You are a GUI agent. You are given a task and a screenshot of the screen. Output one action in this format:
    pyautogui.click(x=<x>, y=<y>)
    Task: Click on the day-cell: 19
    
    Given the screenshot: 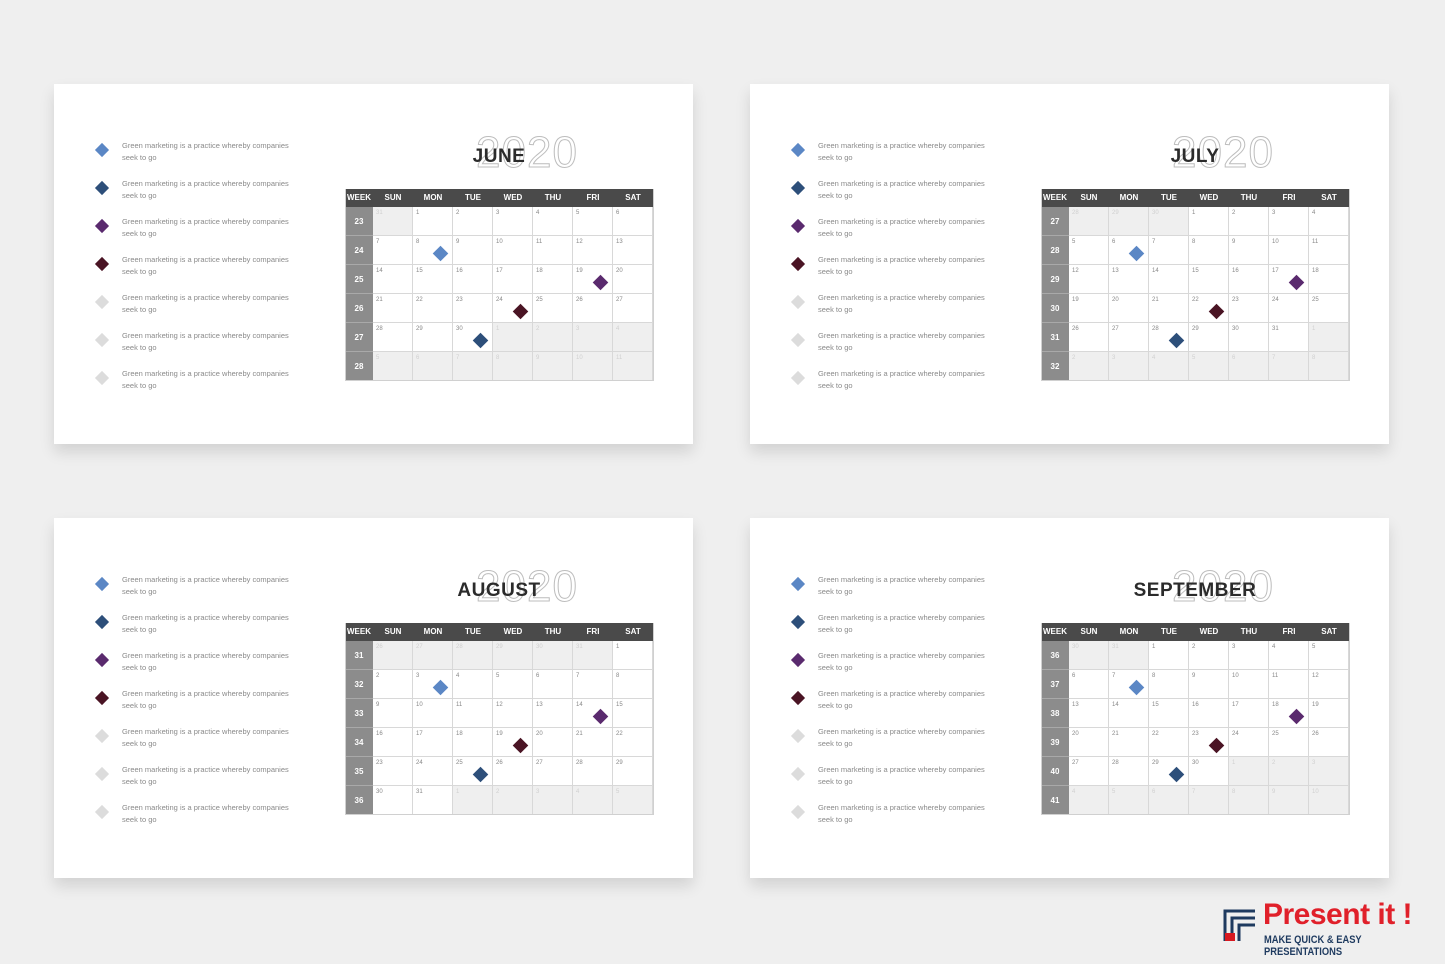 What is the action you would take?
    pyautogui.click(x=513, y=742)
    